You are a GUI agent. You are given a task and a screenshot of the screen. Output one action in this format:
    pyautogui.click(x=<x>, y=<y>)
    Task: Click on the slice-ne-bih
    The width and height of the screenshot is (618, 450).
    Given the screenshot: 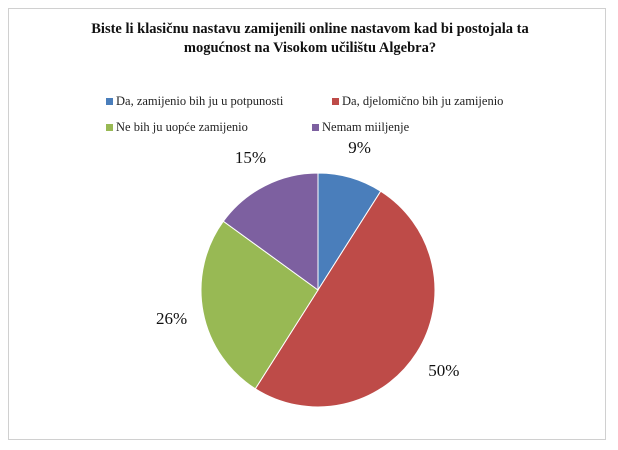 What is the action you would take?
    pyautogui.click(x=259, y=305)
    